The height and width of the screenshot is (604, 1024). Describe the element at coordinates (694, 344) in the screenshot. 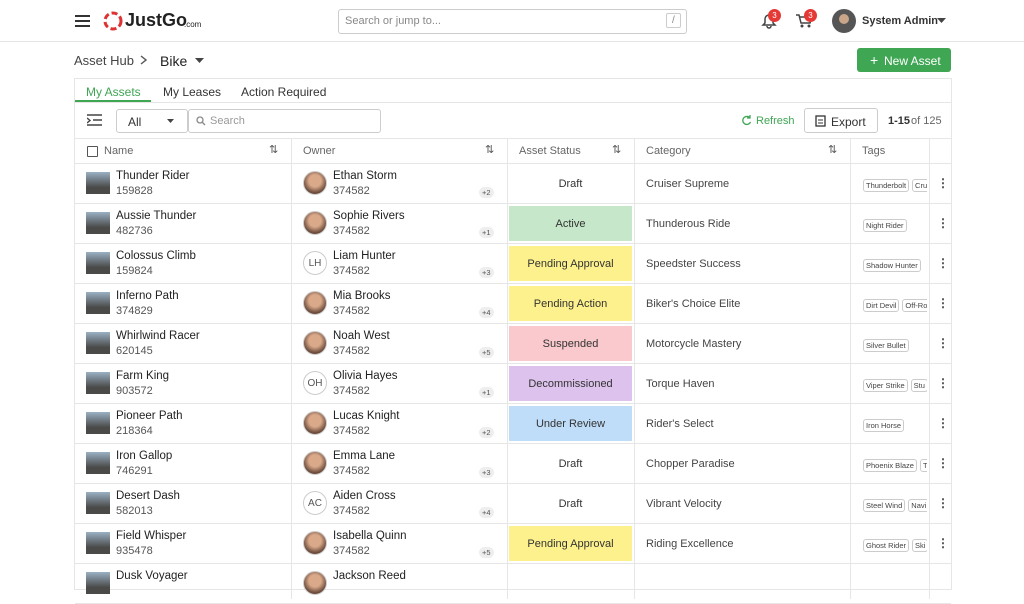

I see `category: Motorcycle Mastery` at that location.